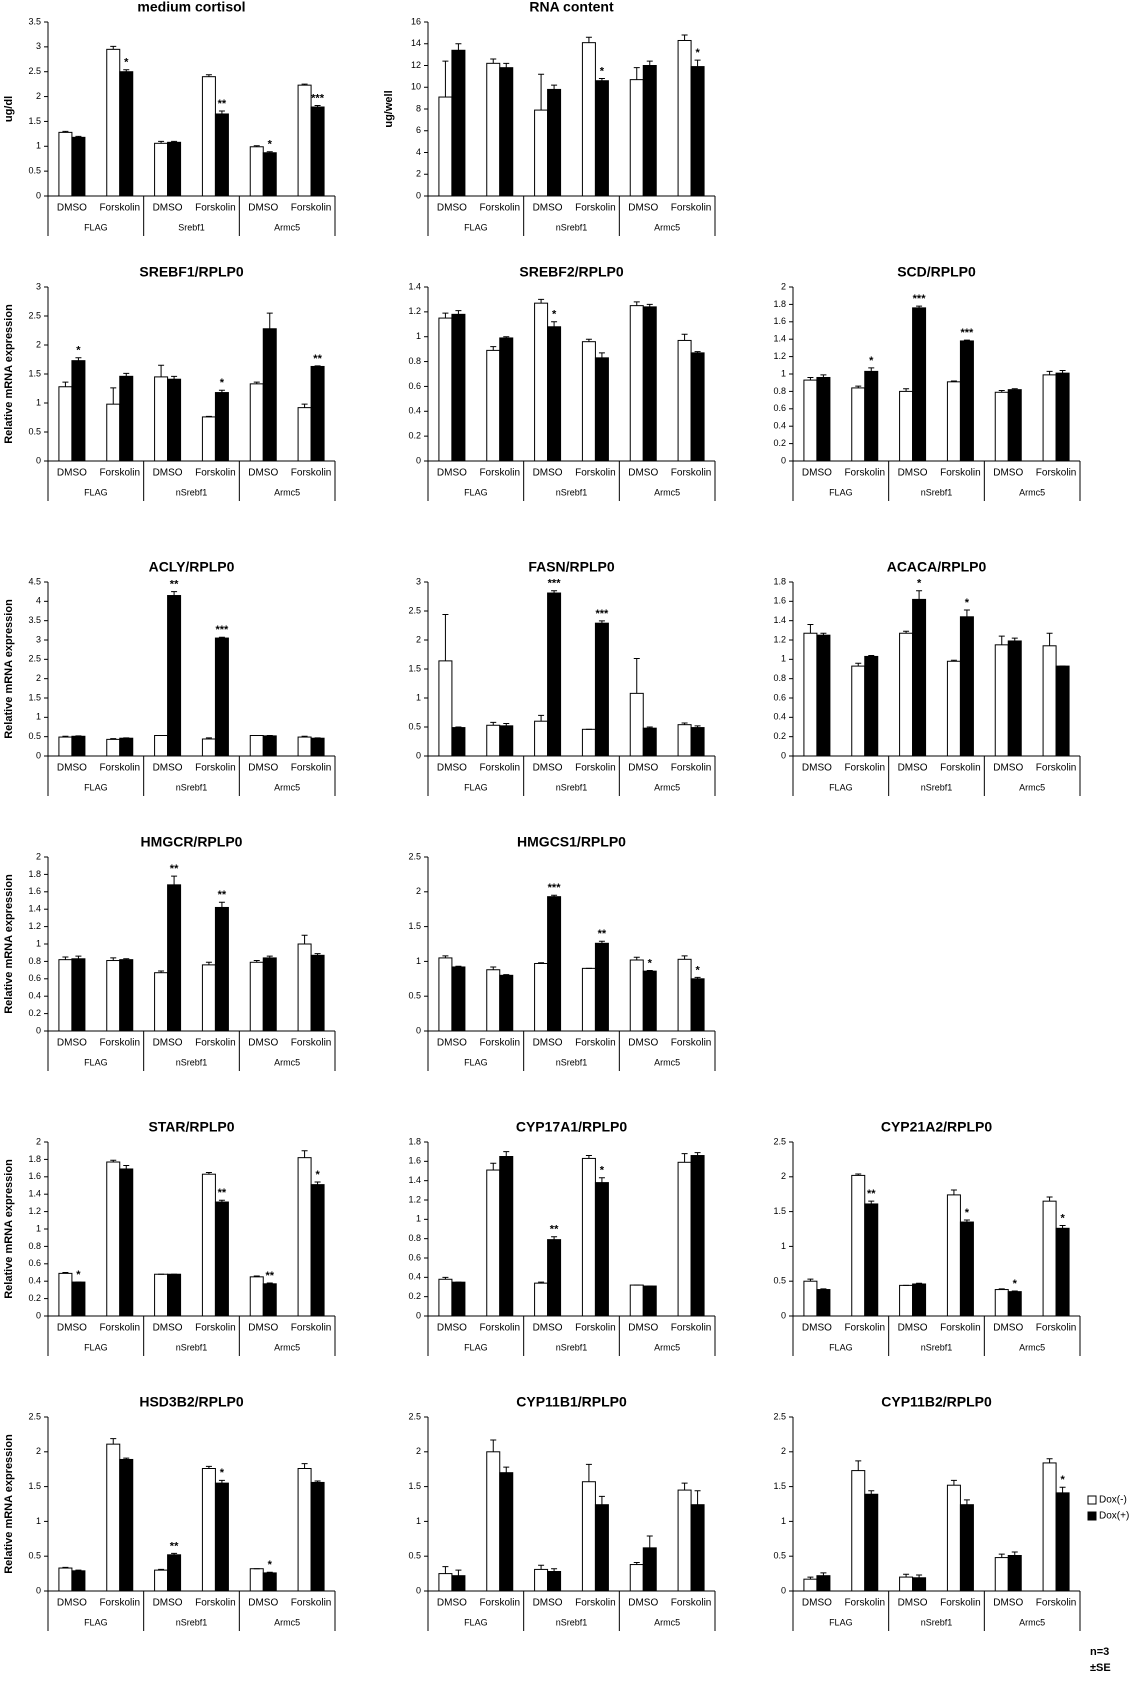 This screenshot has width=1139, height=1685. I want to click on y-tick-label: 1.8, so click(34, 874).